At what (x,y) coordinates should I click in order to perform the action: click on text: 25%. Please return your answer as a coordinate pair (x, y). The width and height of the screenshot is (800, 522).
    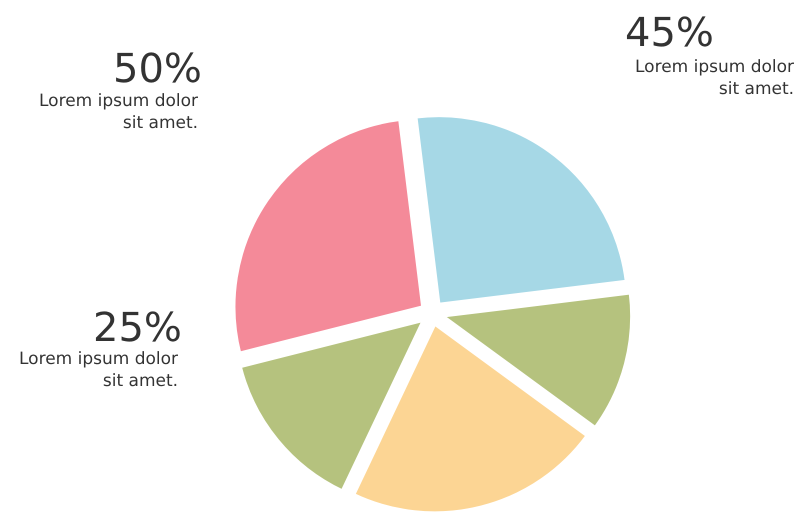
    Looking at the image, I should click on (137, 328).